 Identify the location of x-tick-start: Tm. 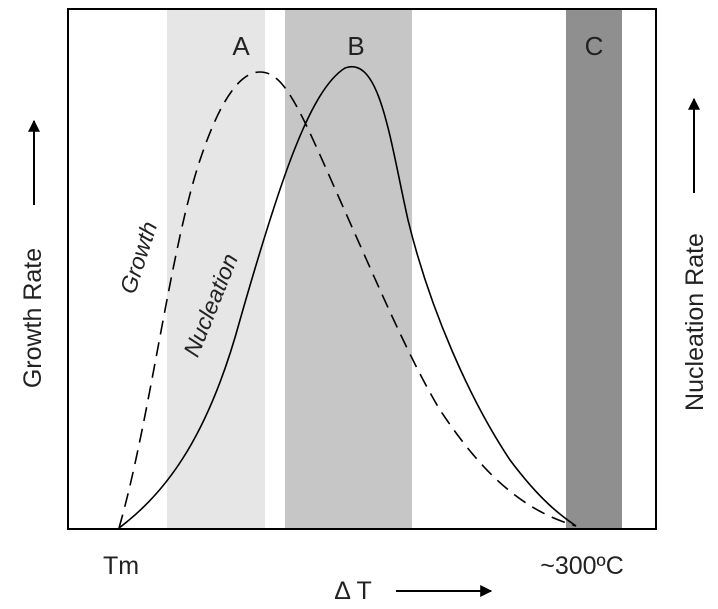
(121, 566).